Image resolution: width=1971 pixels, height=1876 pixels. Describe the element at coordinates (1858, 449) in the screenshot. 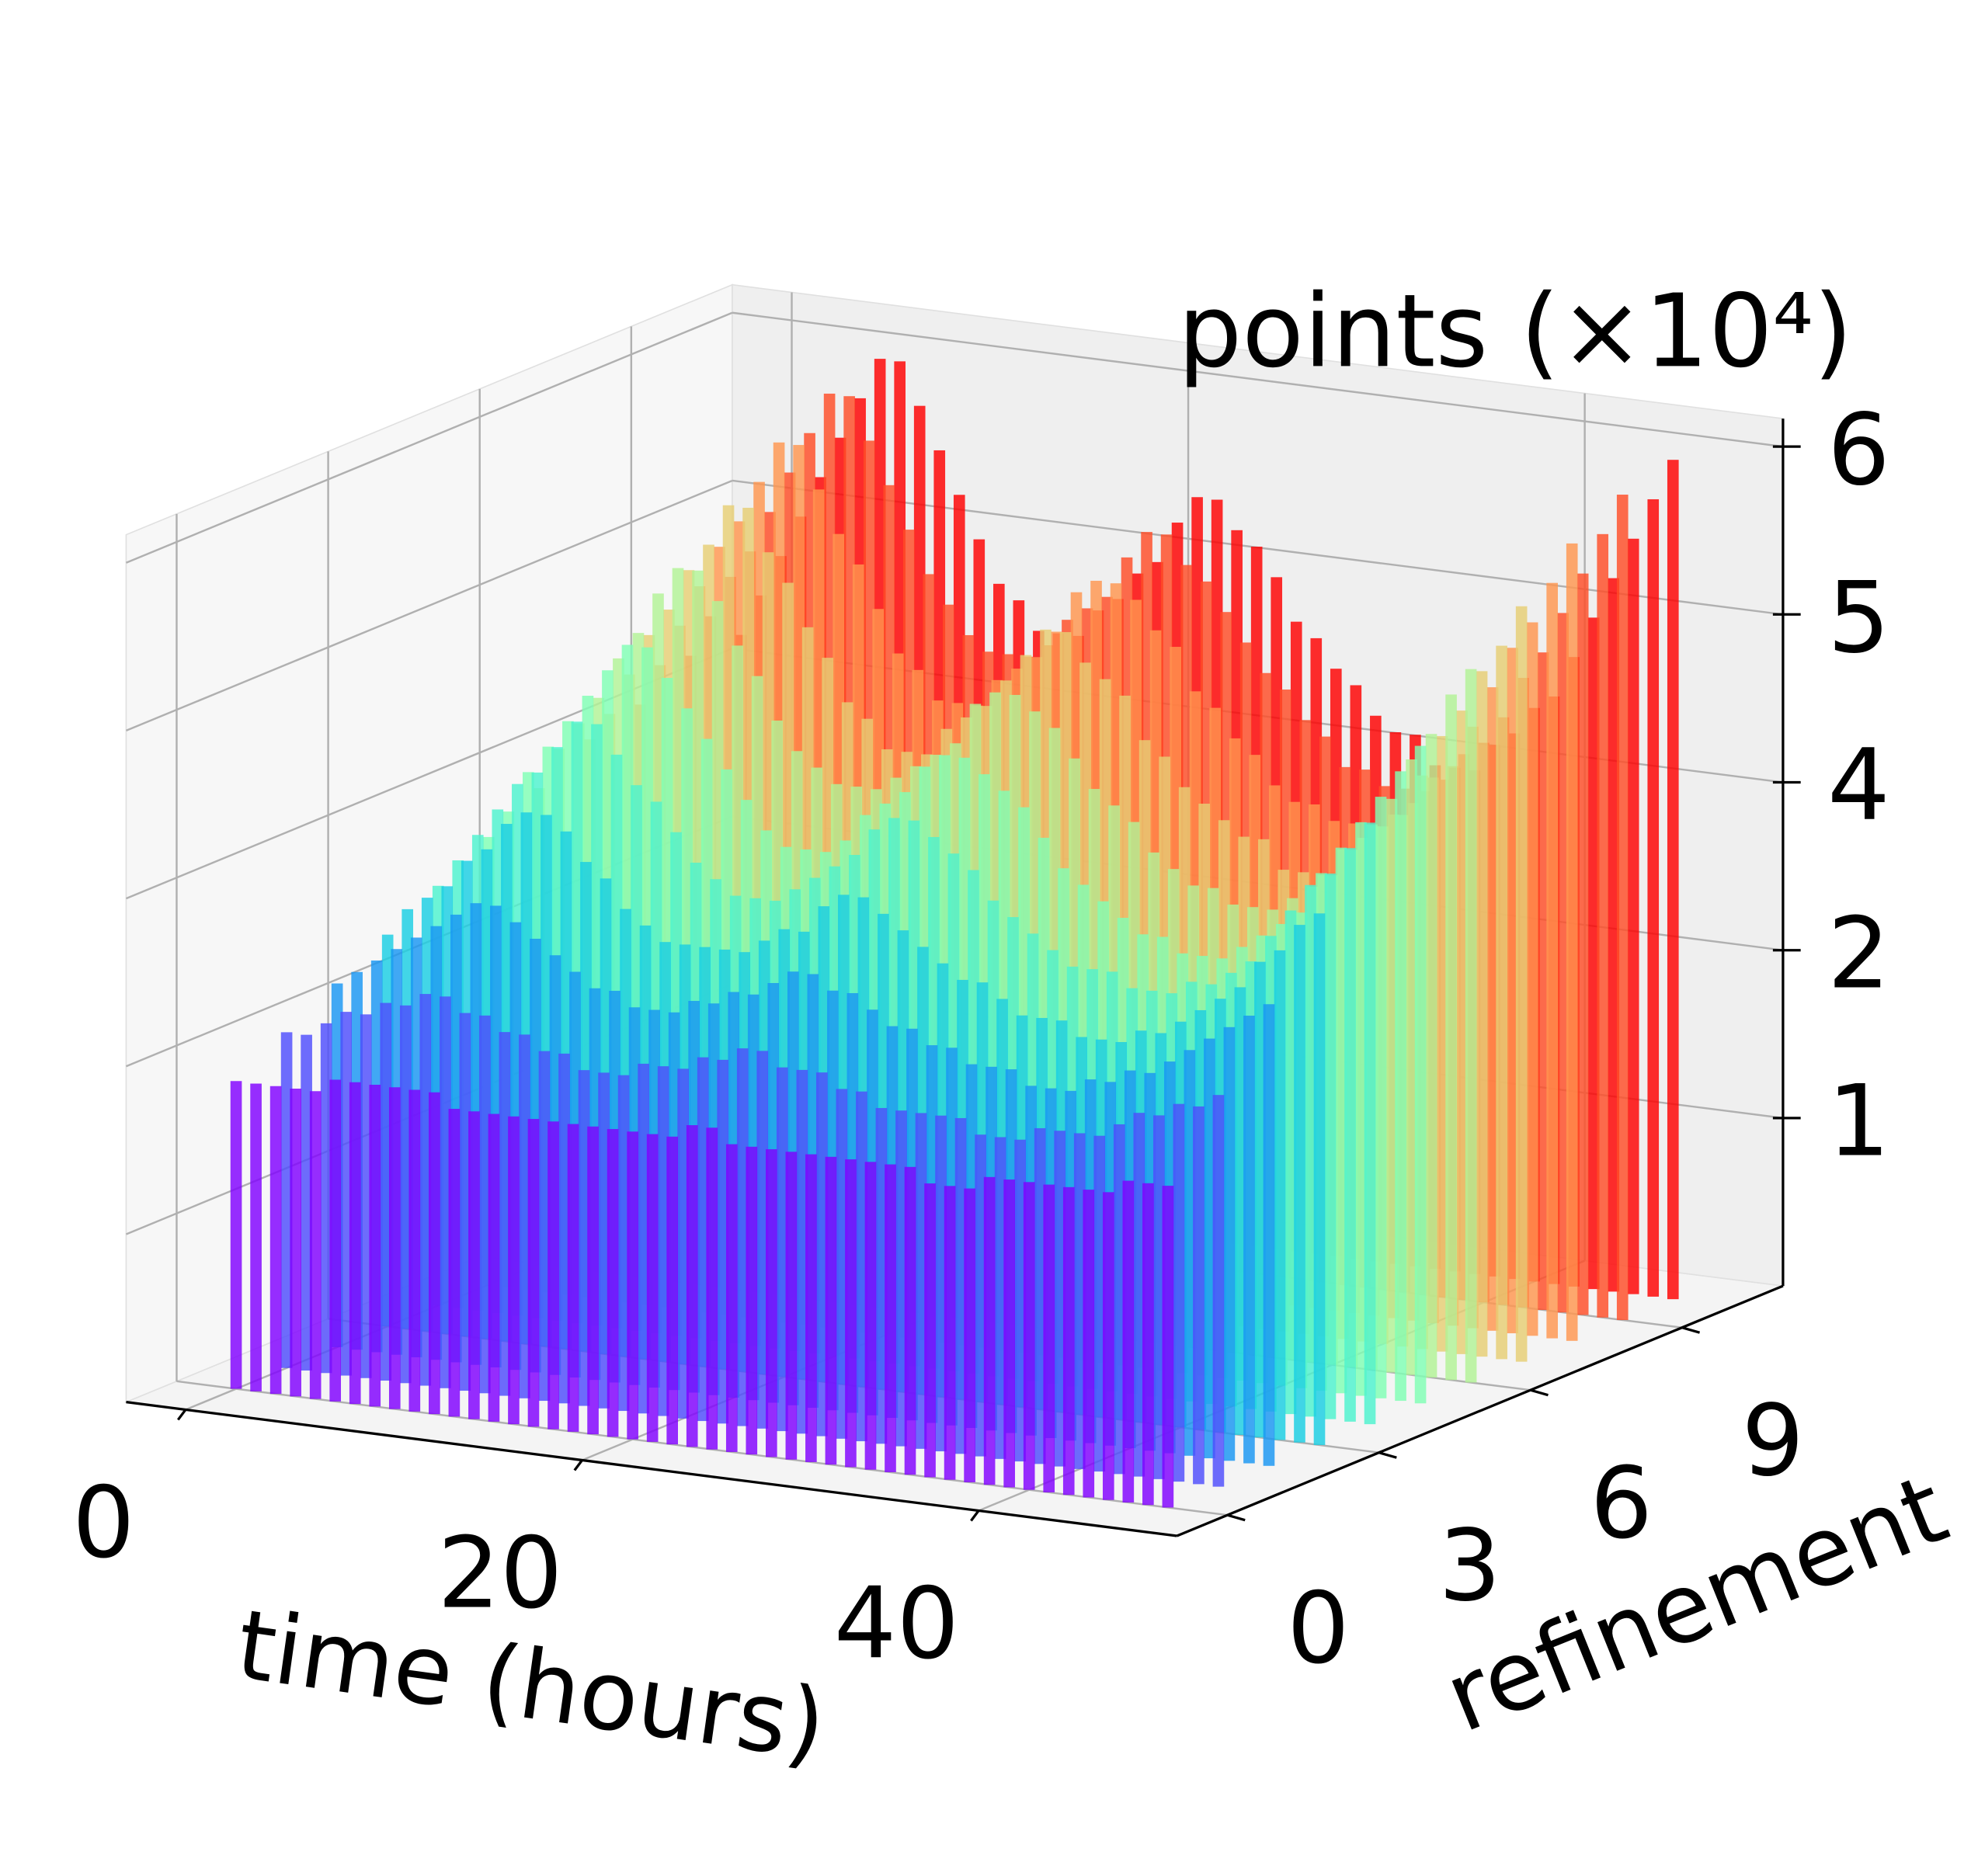

I see `z-tick-label: 6` at that location.